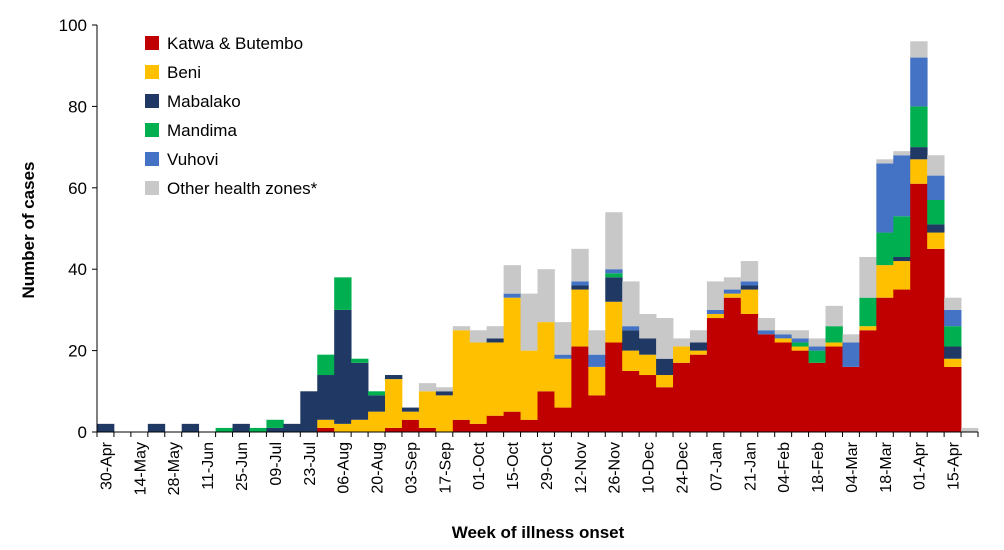  What do you see at coordinates (563, 419) in the screenshot?
I see `bar-segment-05-Nov-katwa-butembo` at bounding box center [563, 419].